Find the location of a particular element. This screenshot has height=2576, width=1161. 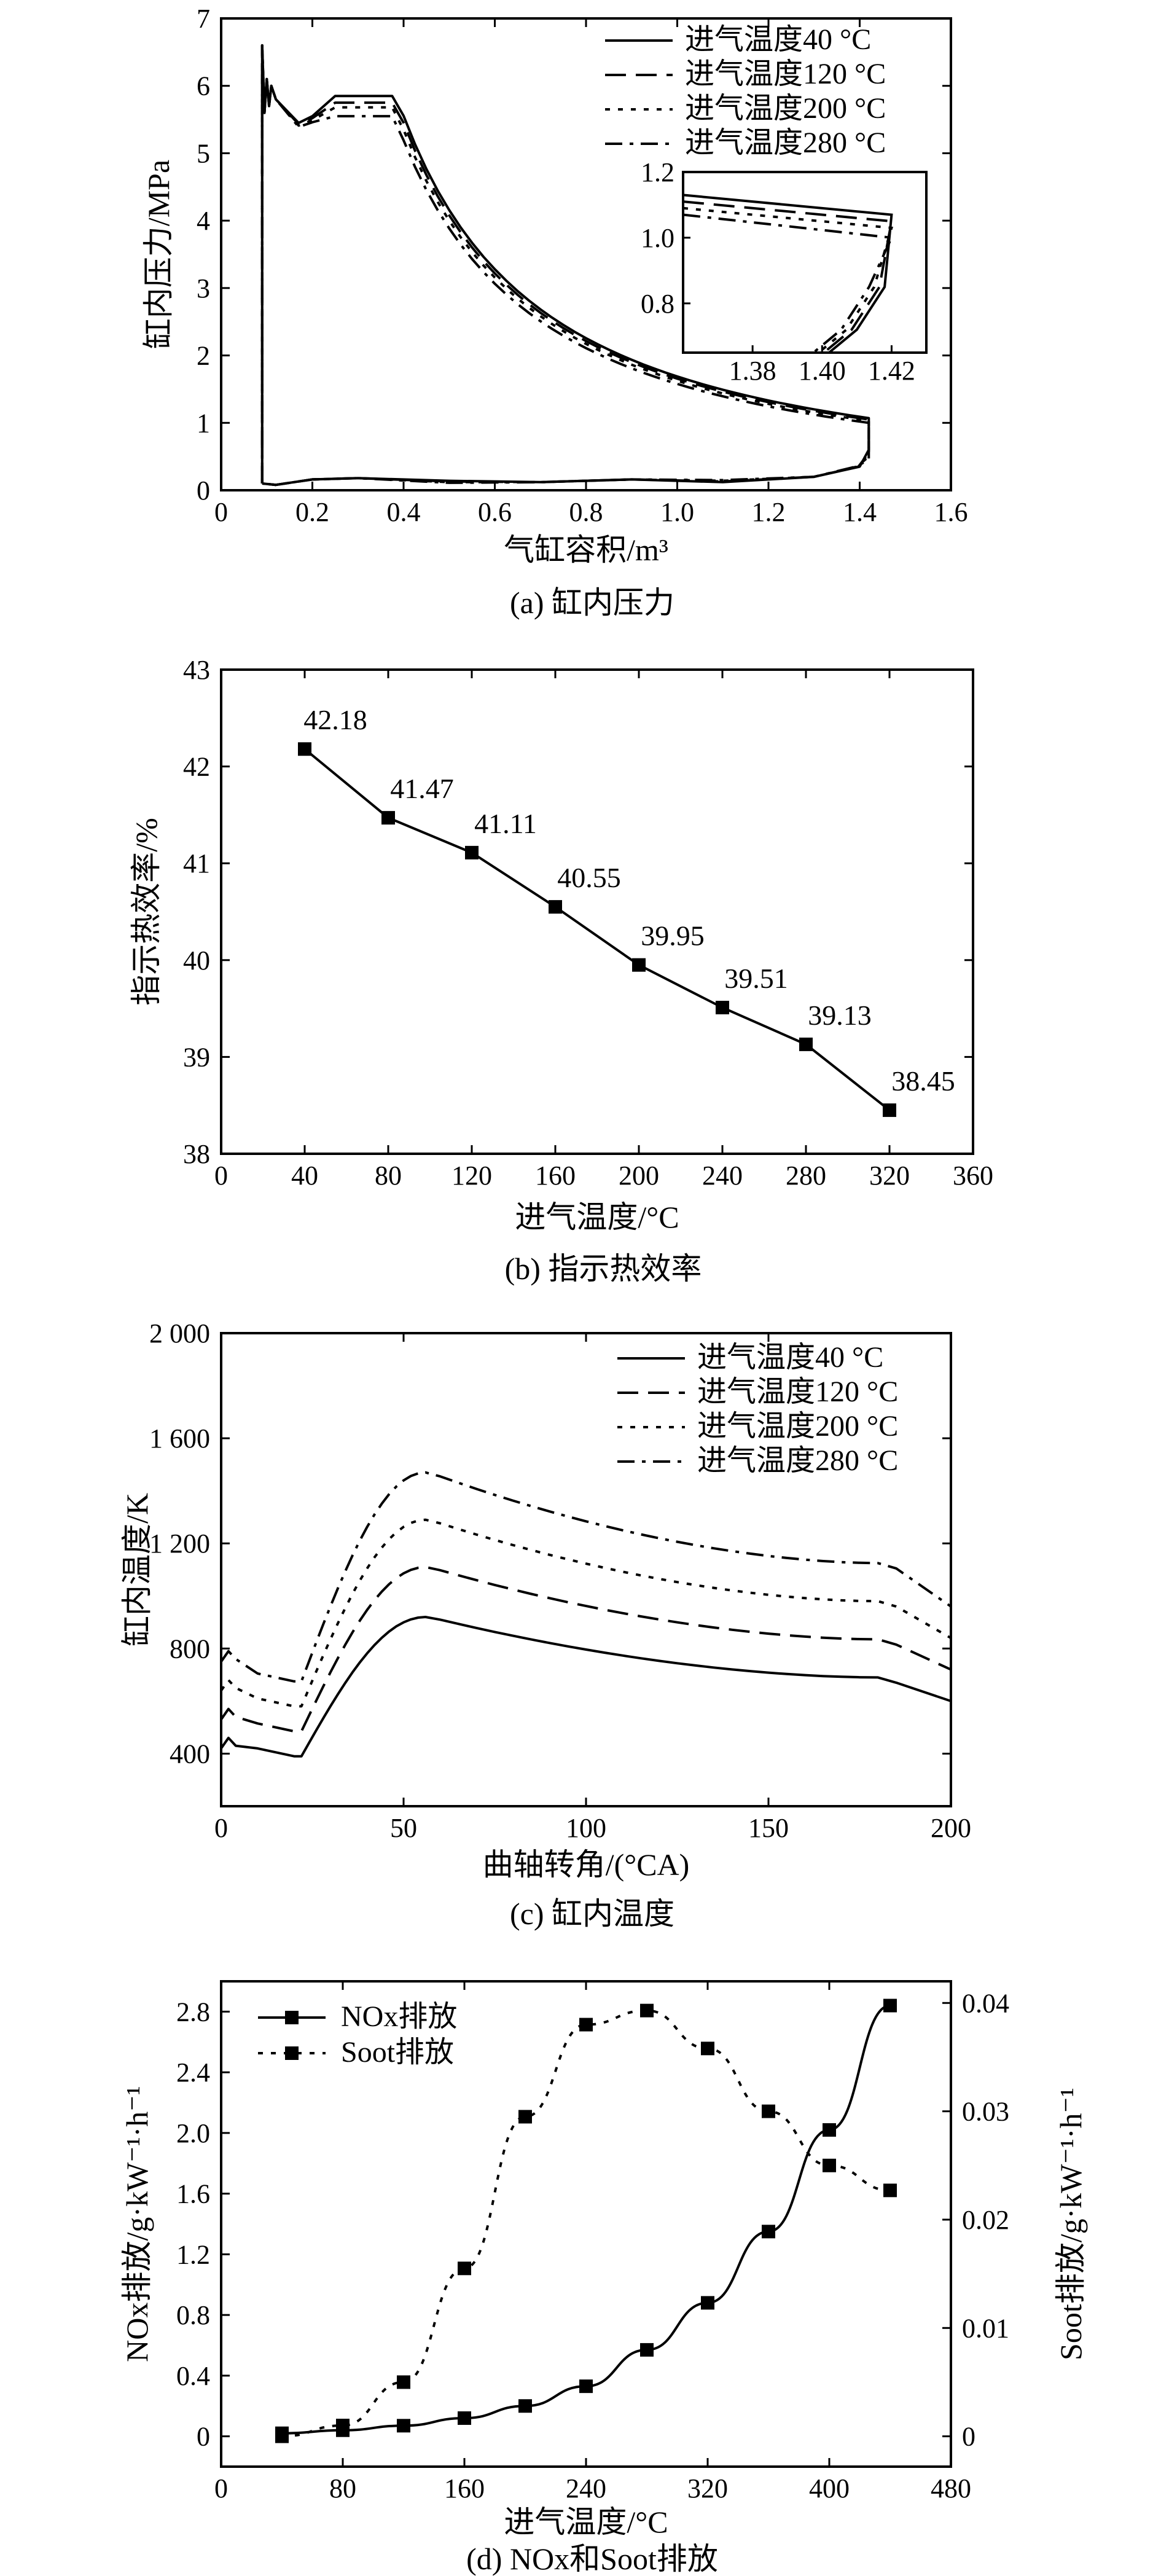

a-inset-frame is located at coordinates (805, 262).